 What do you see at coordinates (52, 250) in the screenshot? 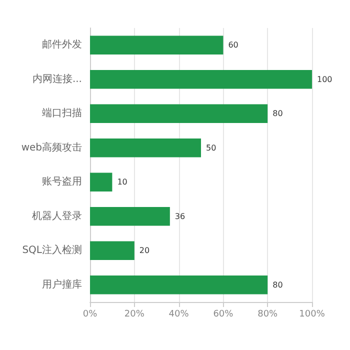
I see `y-tick-label: SQL注入检测` at bounding box center [52, 250].